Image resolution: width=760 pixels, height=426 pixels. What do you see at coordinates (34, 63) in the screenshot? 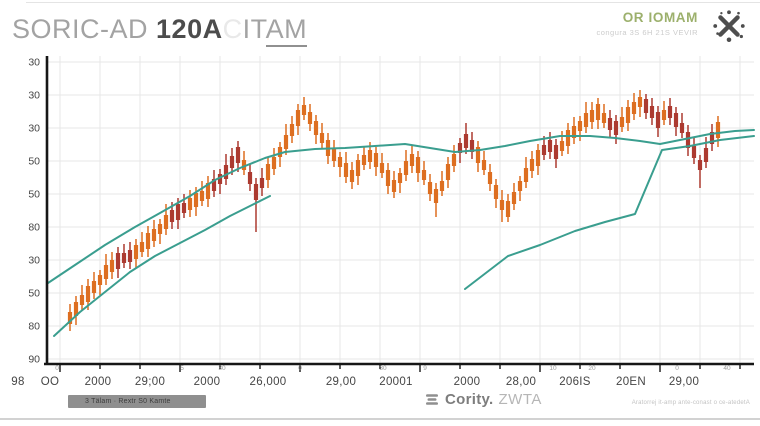
I see `y-tick-label: 30` at bounding box center [34, 63].